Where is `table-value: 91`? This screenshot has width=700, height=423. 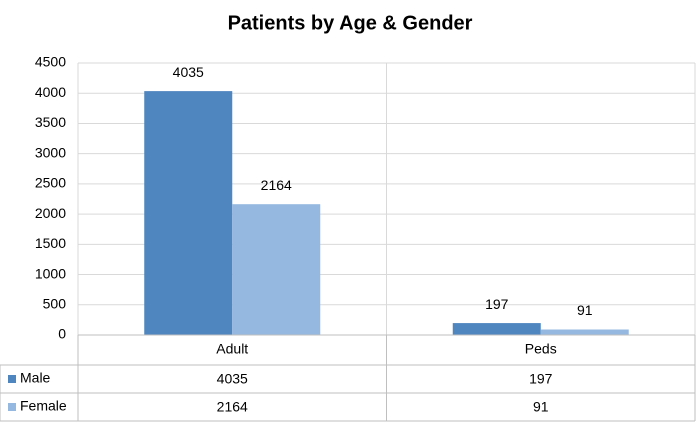 table-value: 91 is located at coordinates (541, 407).